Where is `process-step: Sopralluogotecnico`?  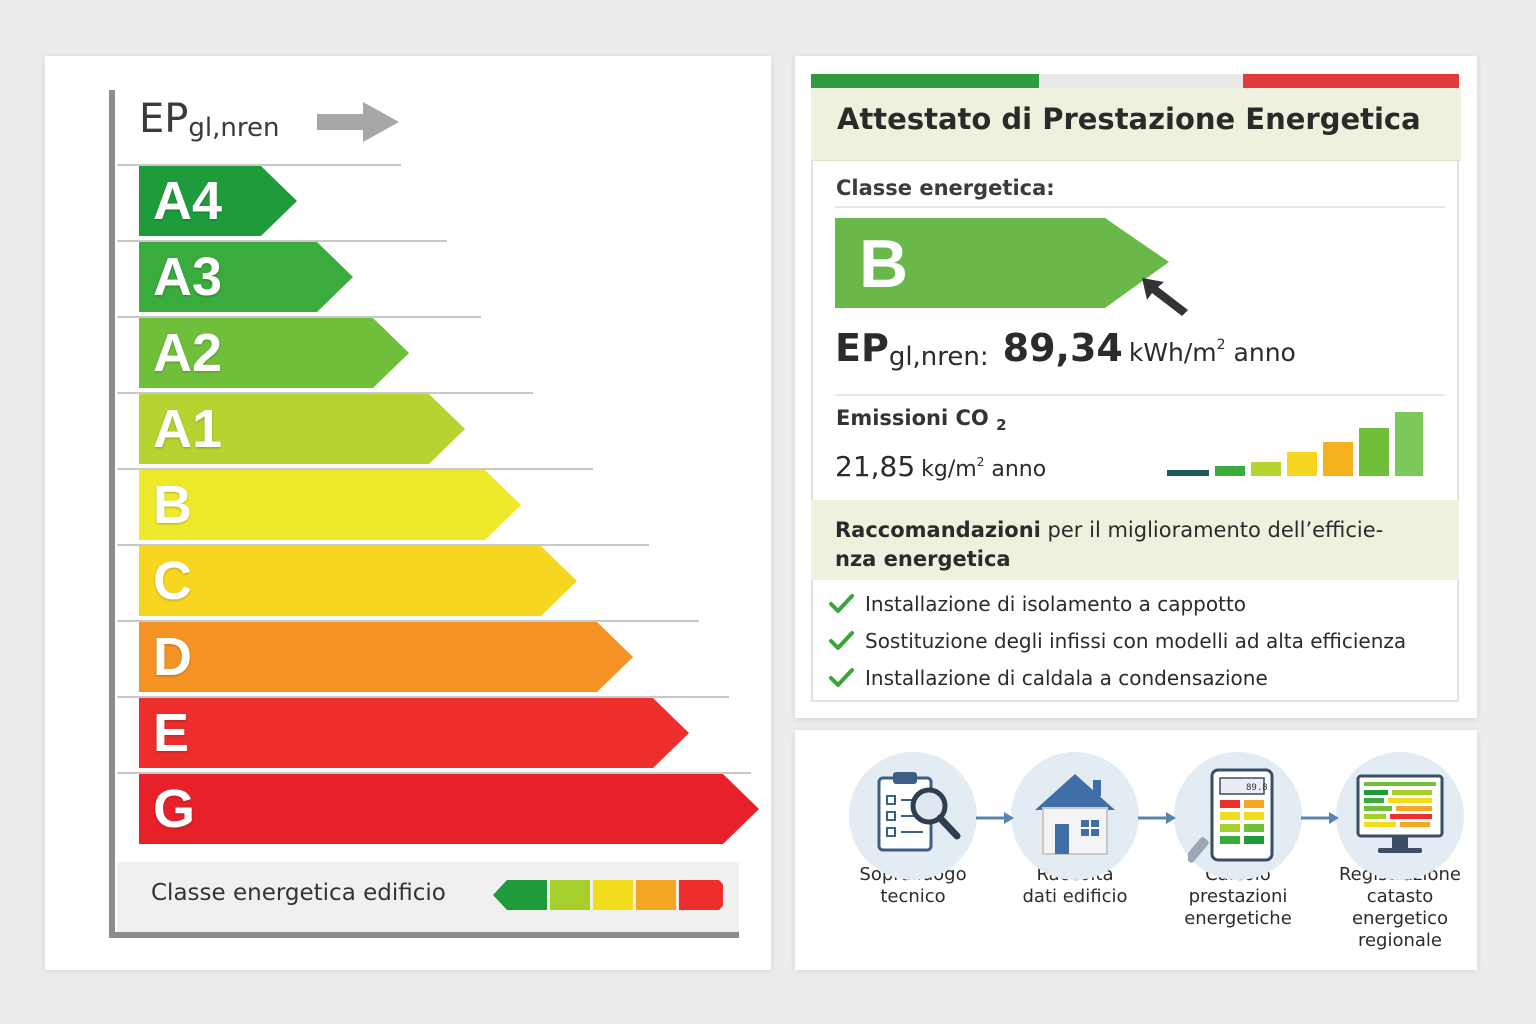 process-step: Sopralluogotecnico is located at coordinates (913, 830).